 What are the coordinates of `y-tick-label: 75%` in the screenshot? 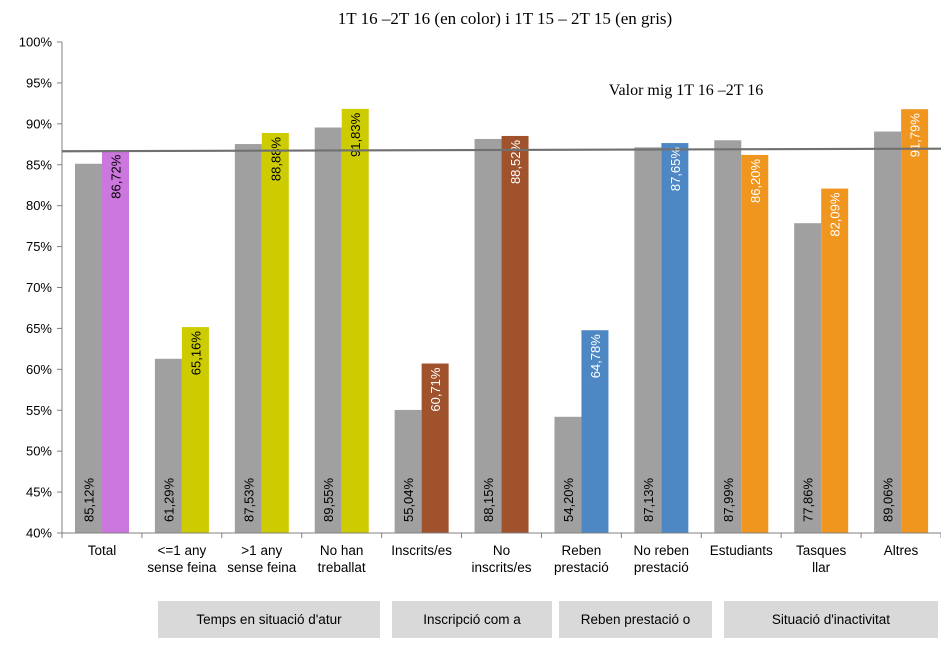 It's located at (39, 246).